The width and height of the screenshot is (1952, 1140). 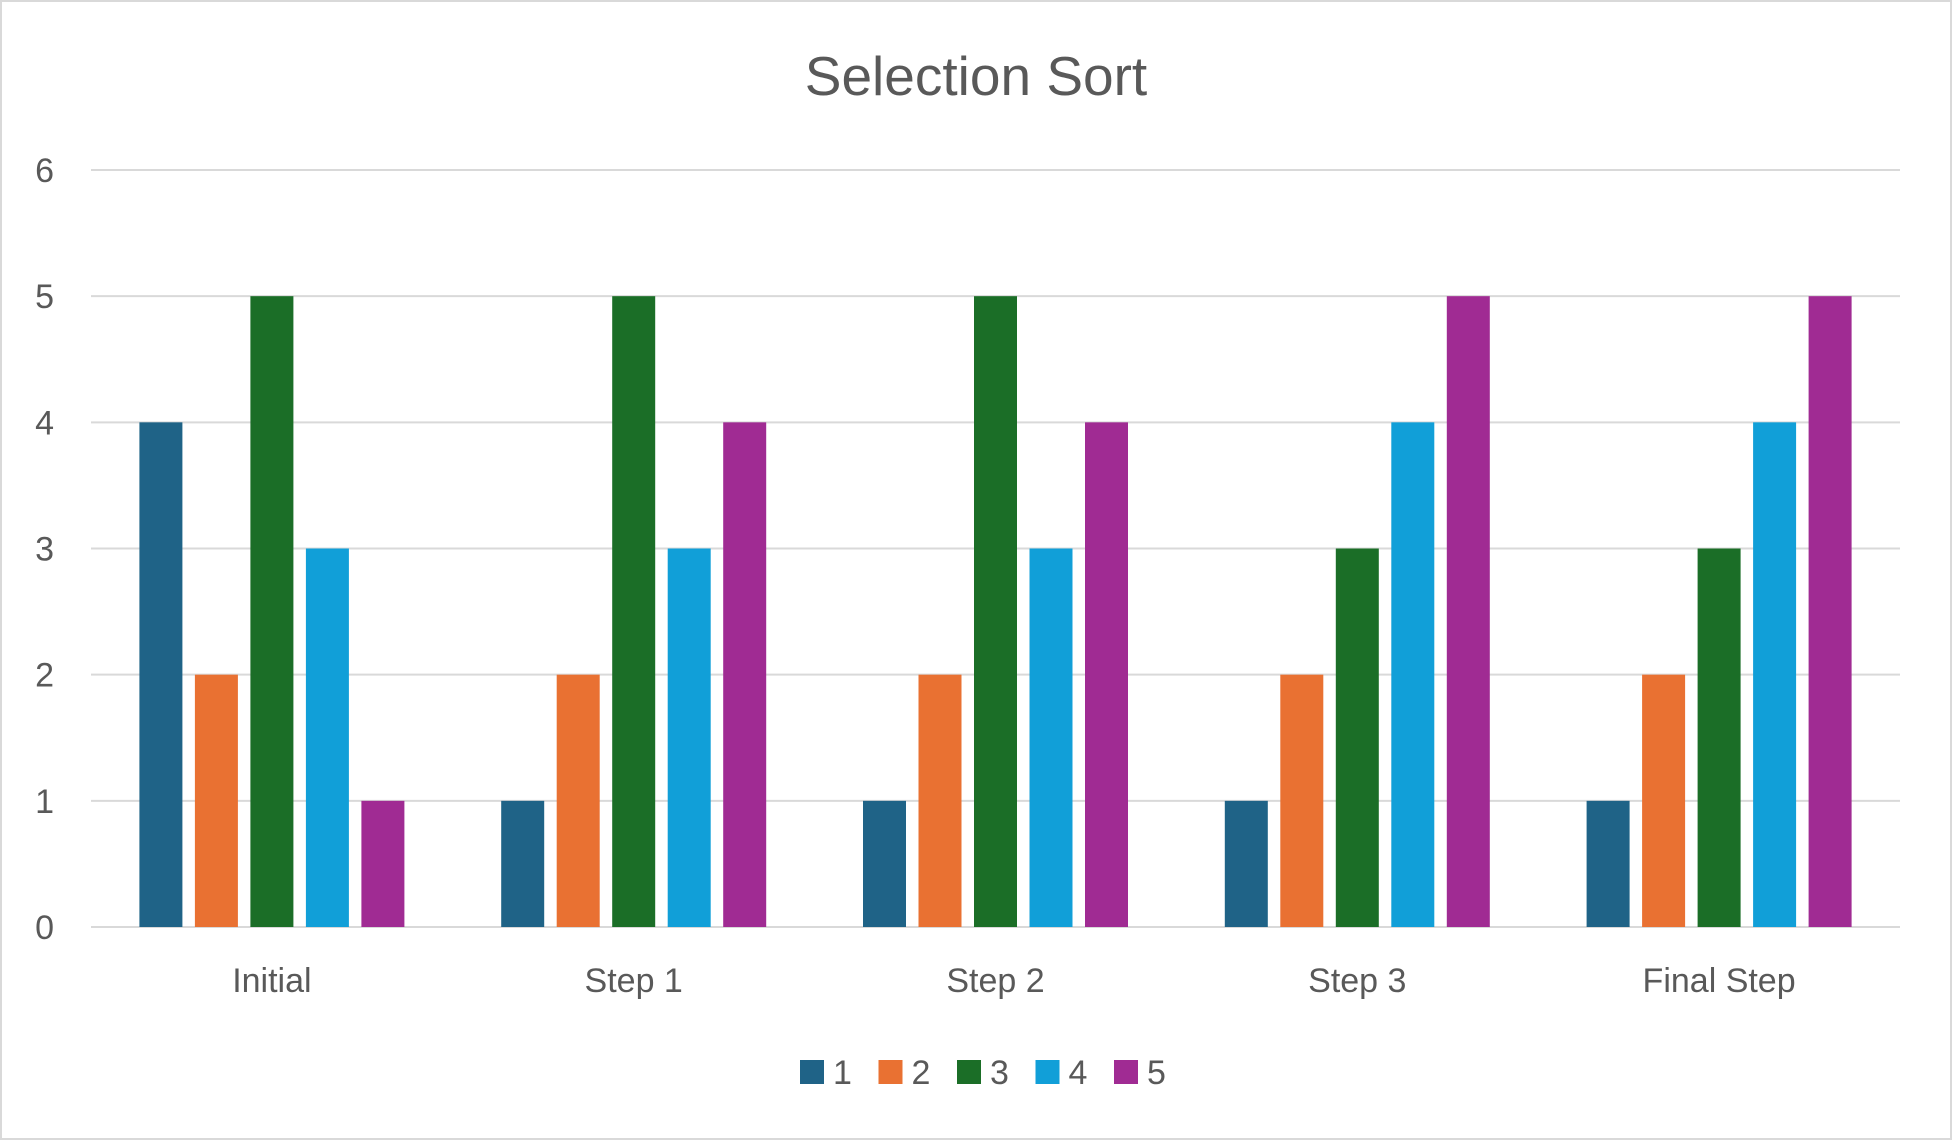 I want to click on y-tick-label: 0, so click(x=44, y=928).